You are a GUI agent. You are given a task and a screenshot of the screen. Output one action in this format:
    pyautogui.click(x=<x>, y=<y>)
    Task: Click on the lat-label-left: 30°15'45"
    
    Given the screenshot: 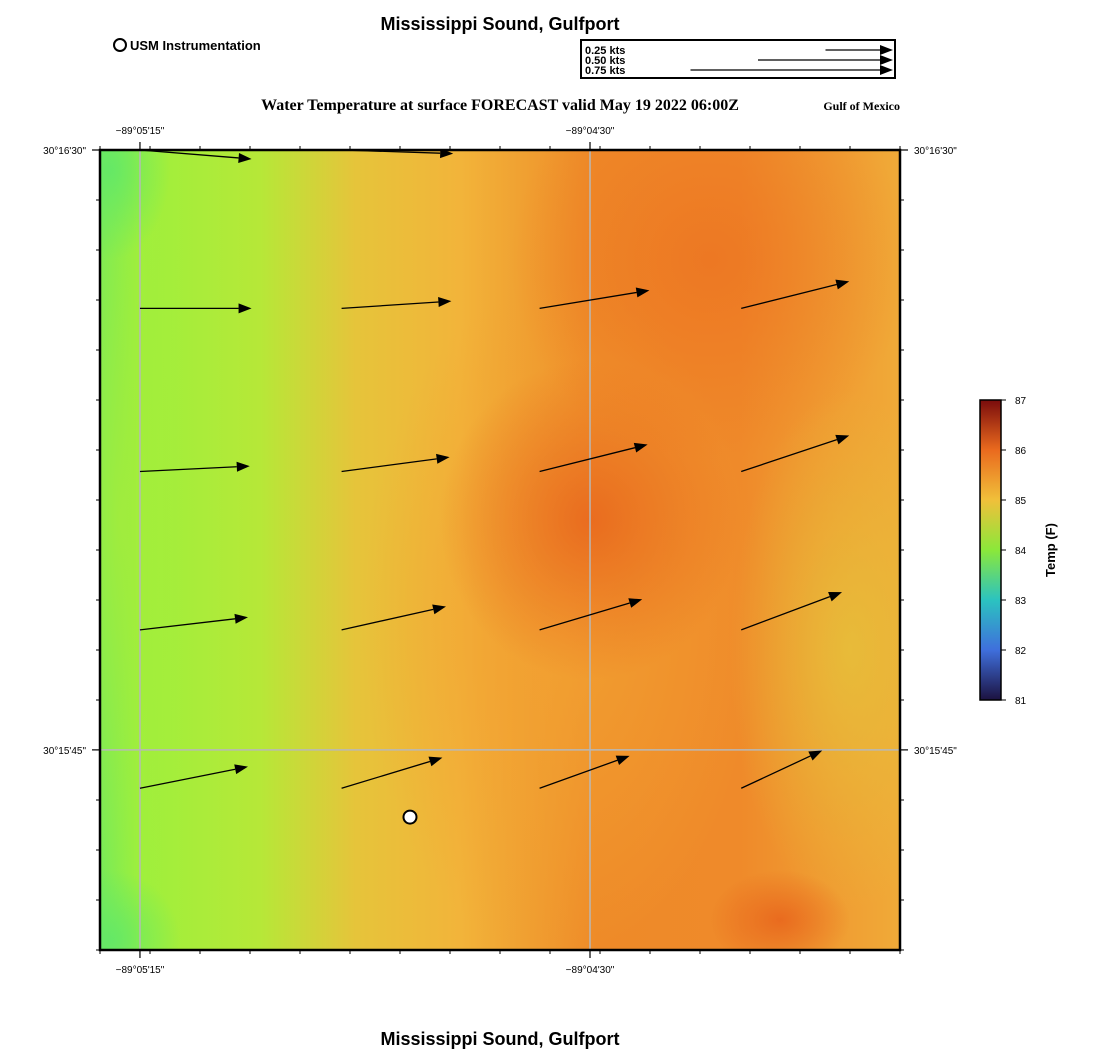 What is the action you would take?
    pyautogui.click(x=64, y=751)
    